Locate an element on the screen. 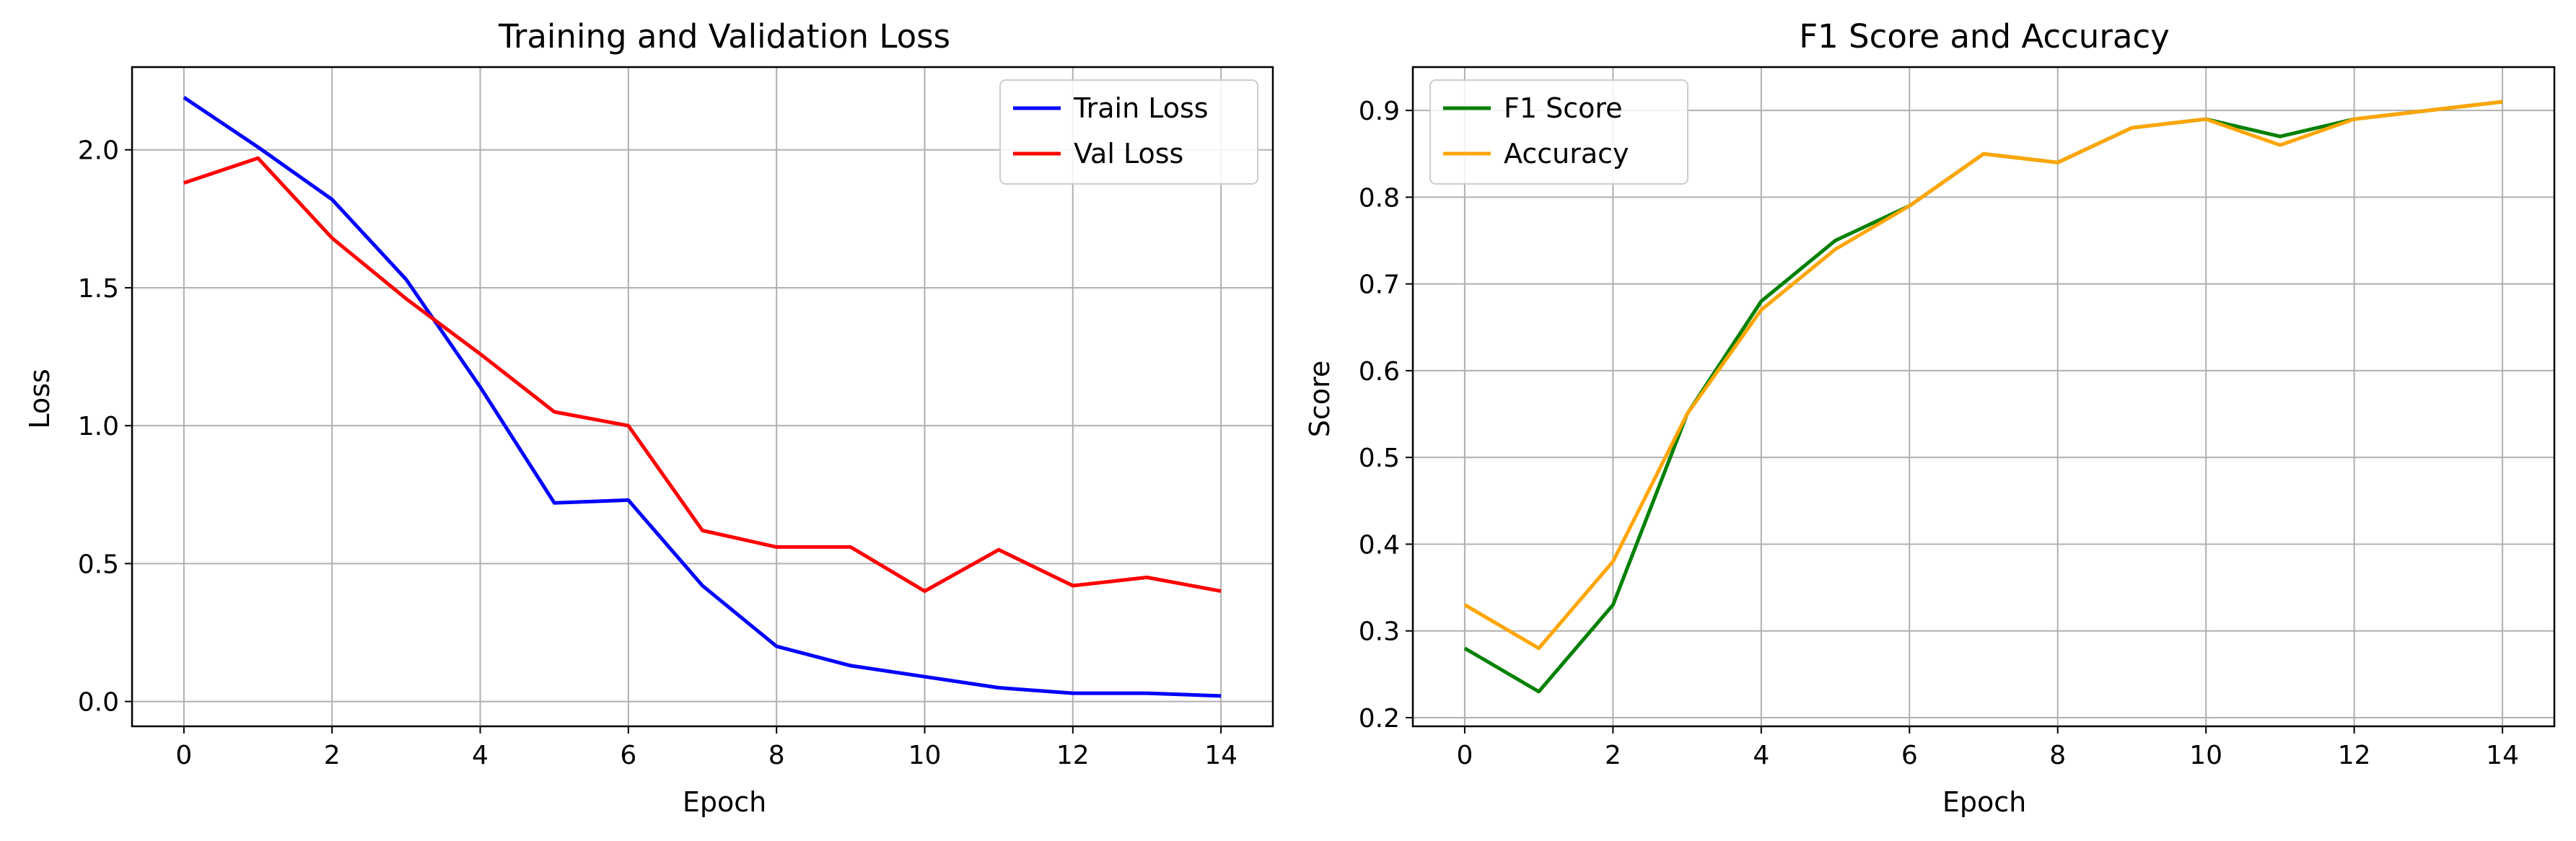 The image size is (2576, 841). loss-chart-ytick-label: 2.0 is located at coordinates (99, 151).